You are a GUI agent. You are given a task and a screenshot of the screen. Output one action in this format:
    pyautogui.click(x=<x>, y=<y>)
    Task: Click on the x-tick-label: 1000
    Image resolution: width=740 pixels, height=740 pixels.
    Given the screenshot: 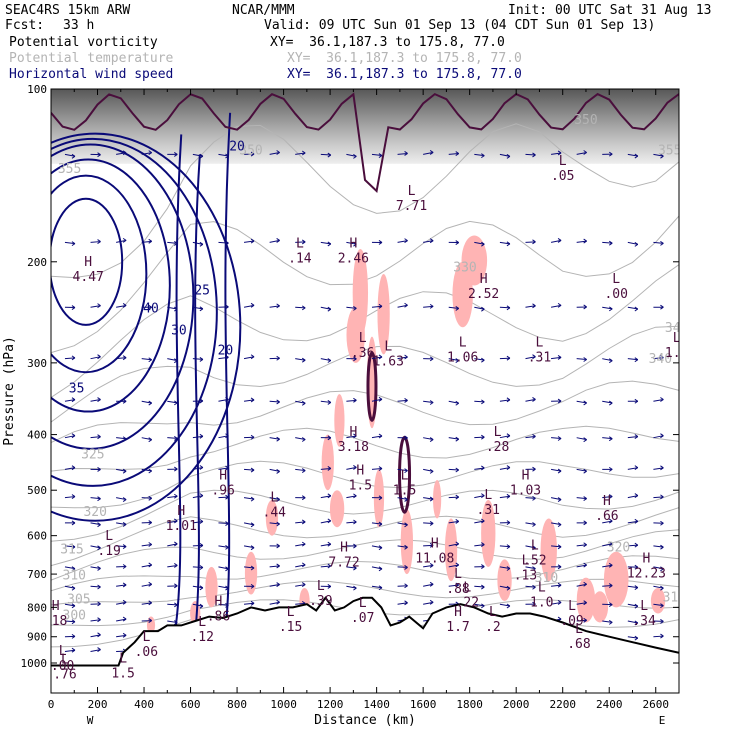 What is the action you would take?
    pyautogui.click(x=283, y=704)
    